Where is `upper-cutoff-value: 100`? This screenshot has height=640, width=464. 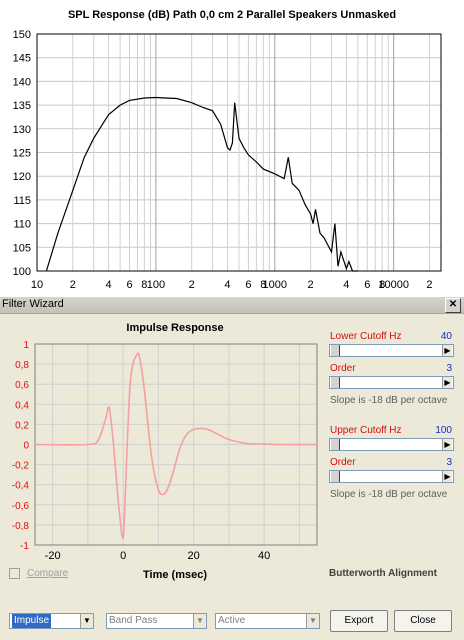
upper-cutoff-value: 100 is located at coordinates (443, 430).